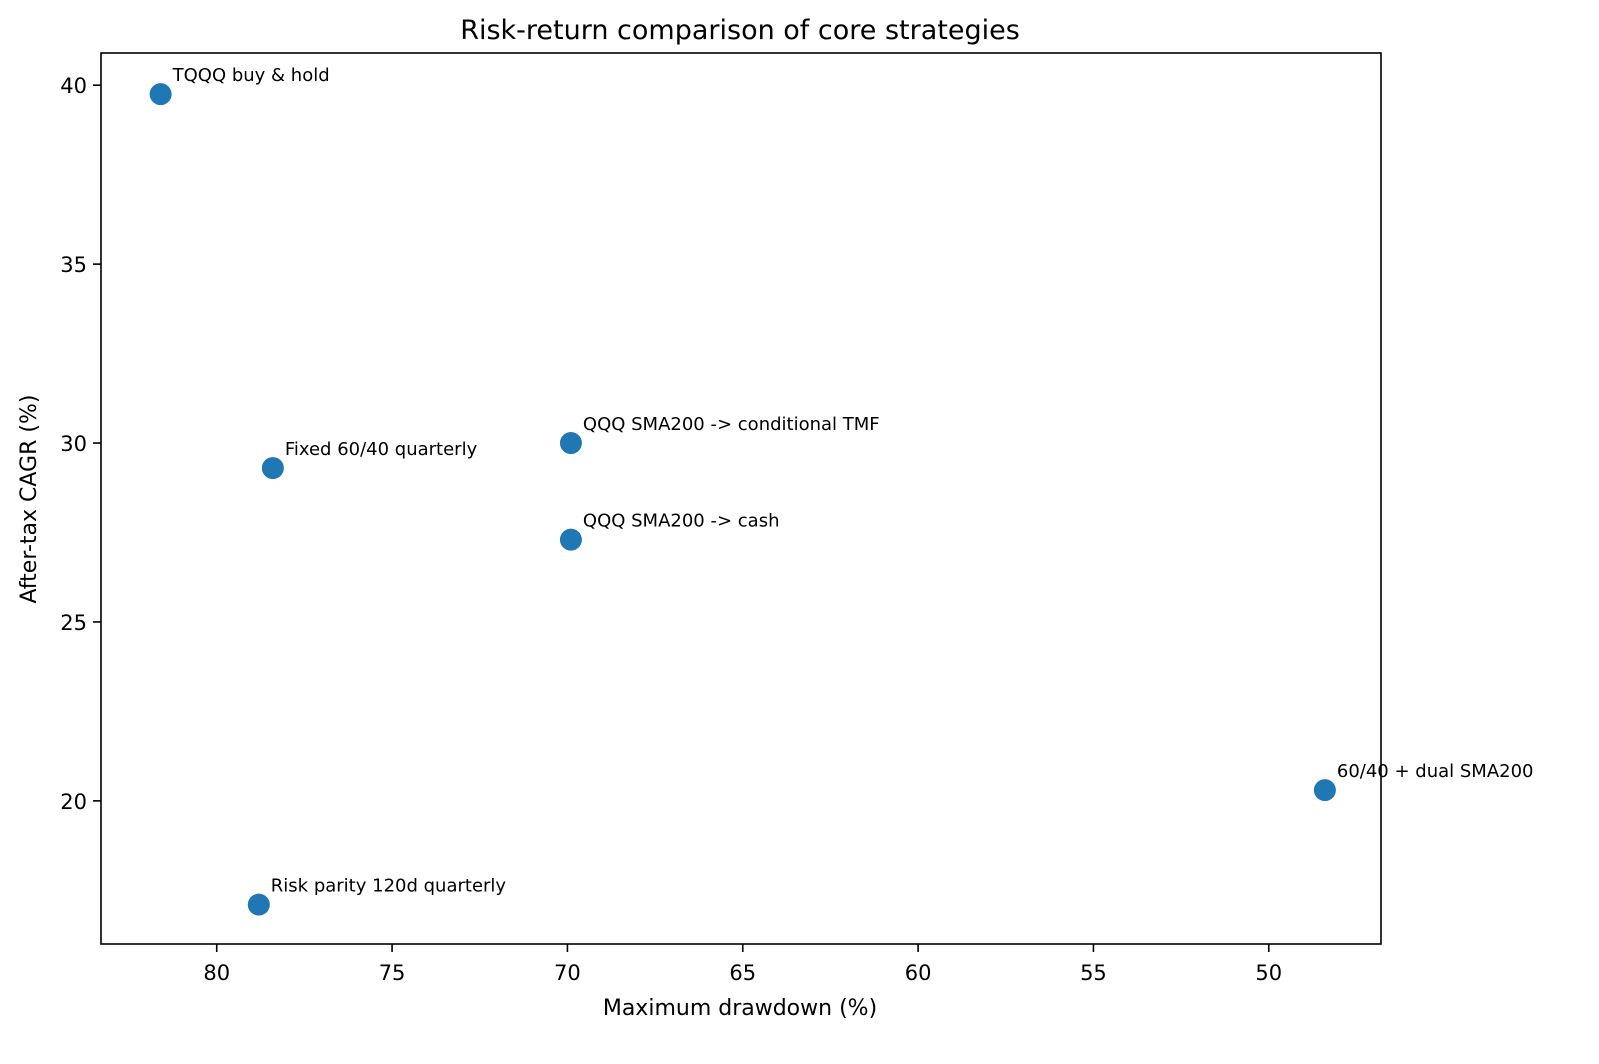 The width and height of the screenshot is (1599, 1064). Describe the element at coordinates (681, 521) in the screenshot. I see `point-label: QQQ SMA200 -> cash` at that location.